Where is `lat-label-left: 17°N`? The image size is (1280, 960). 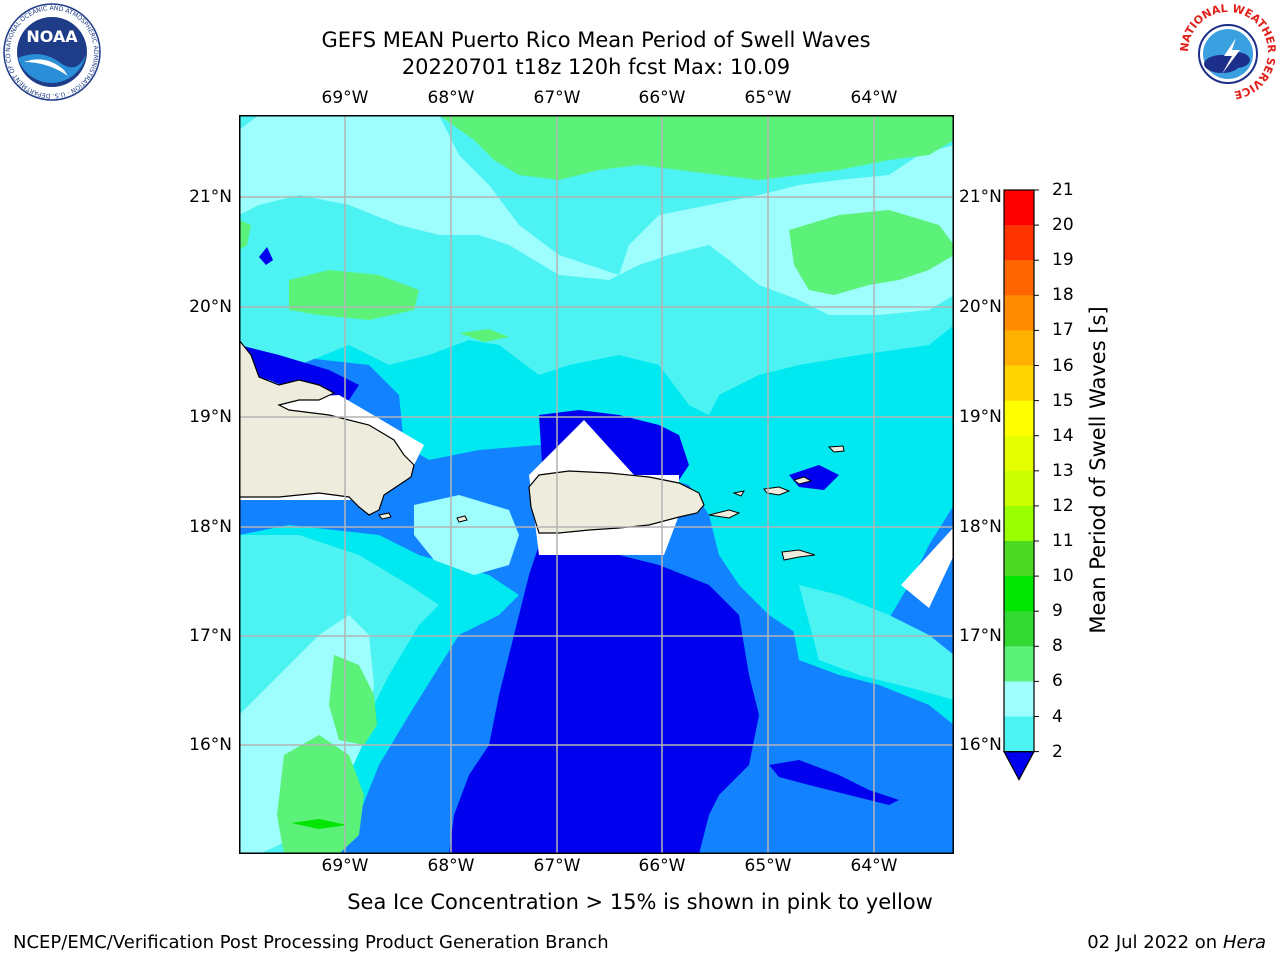 lat-label-left: 17°N is located at coordinates (210, 636).